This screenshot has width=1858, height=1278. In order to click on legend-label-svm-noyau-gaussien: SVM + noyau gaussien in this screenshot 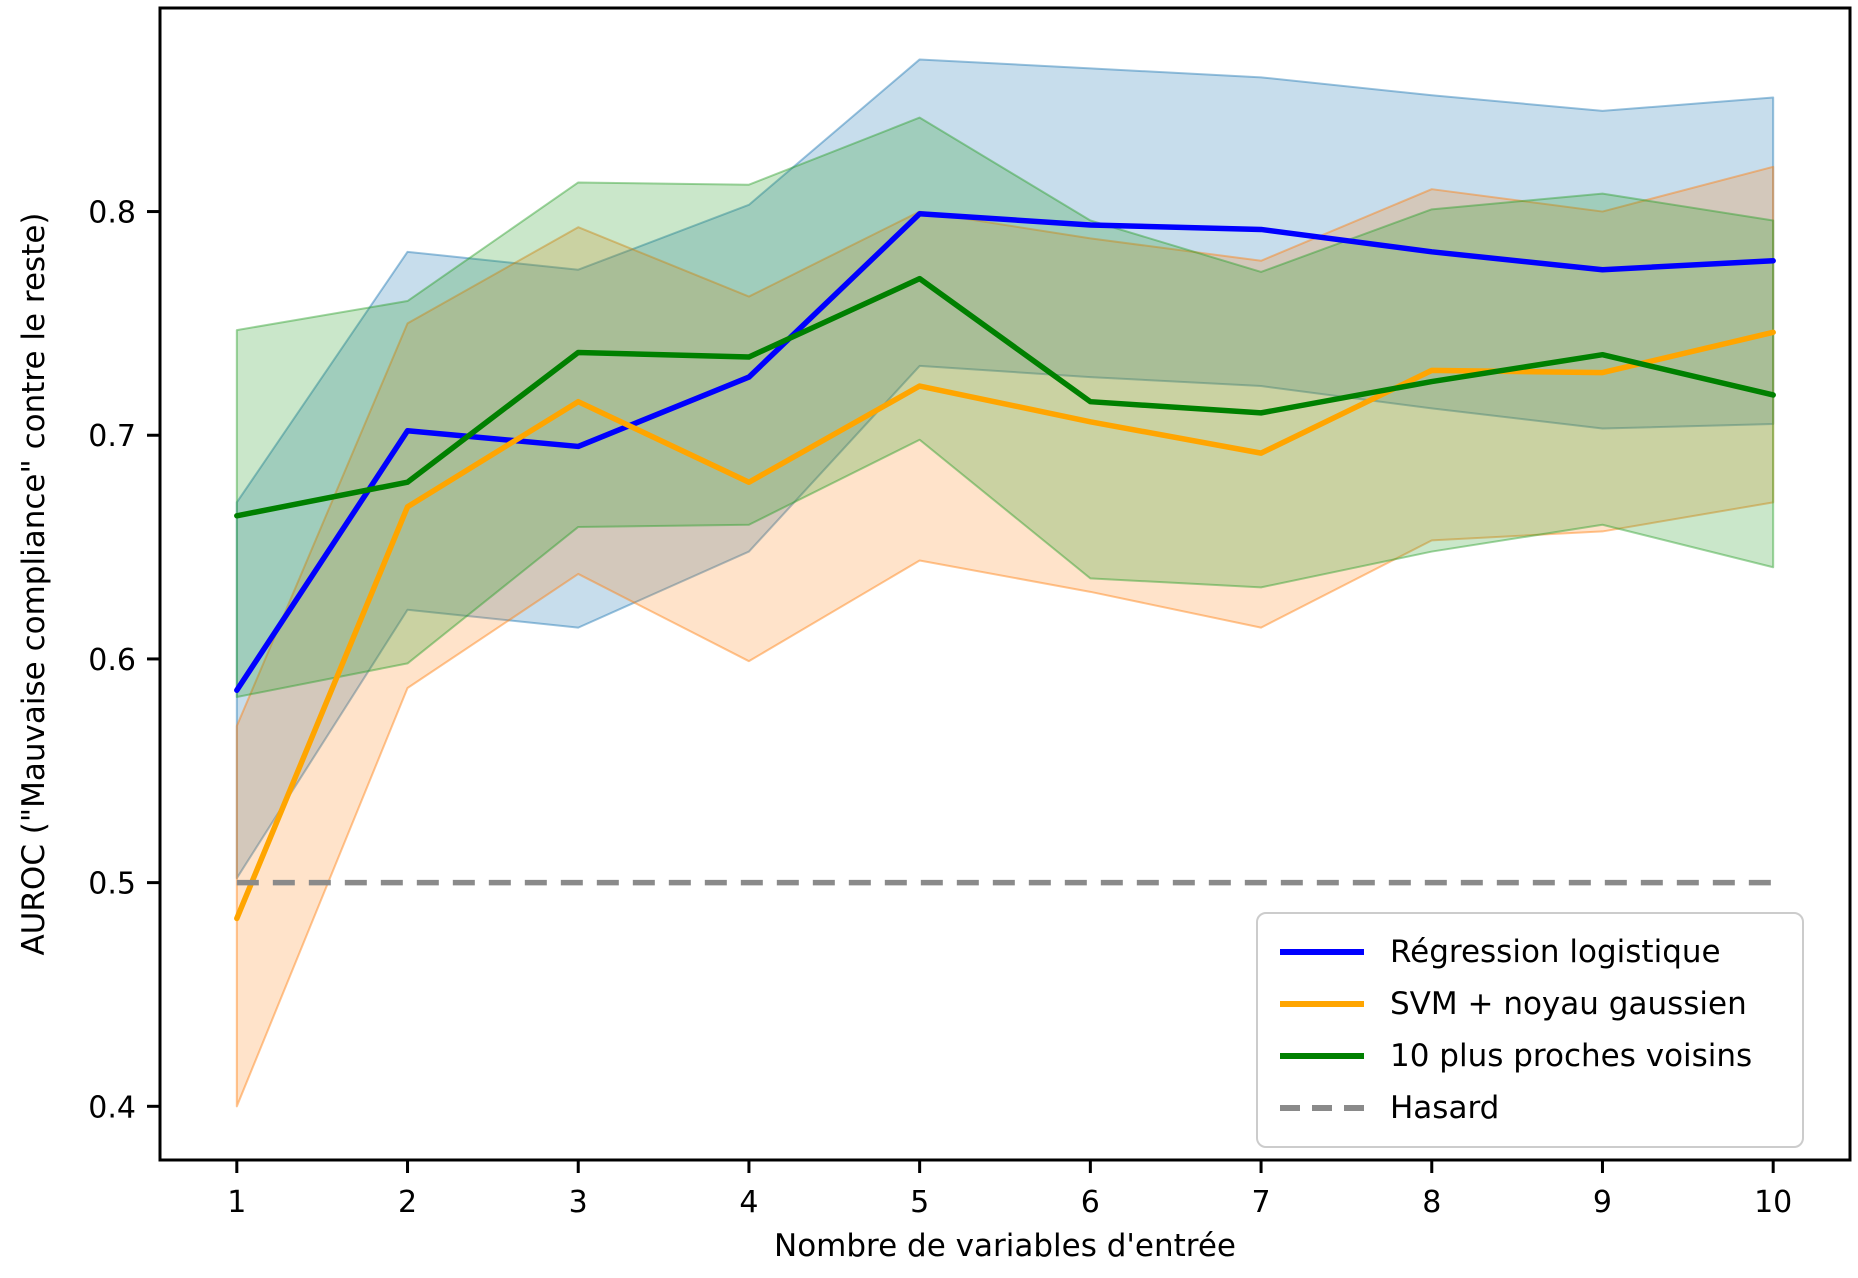, I will do `click(1568, 1004)`.